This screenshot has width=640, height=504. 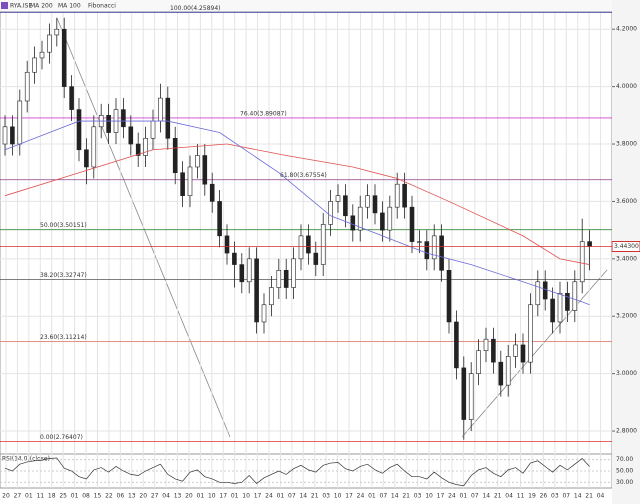 I want to click on x-tick-label: 10, so click(x=246, y=496).